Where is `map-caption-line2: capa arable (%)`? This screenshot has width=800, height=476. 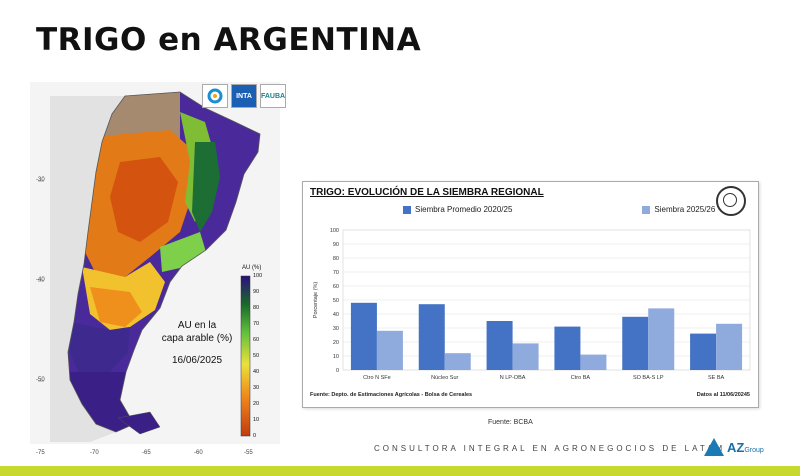 map-caption-line2: capa arable (%) is located at coordinates (197, 338).